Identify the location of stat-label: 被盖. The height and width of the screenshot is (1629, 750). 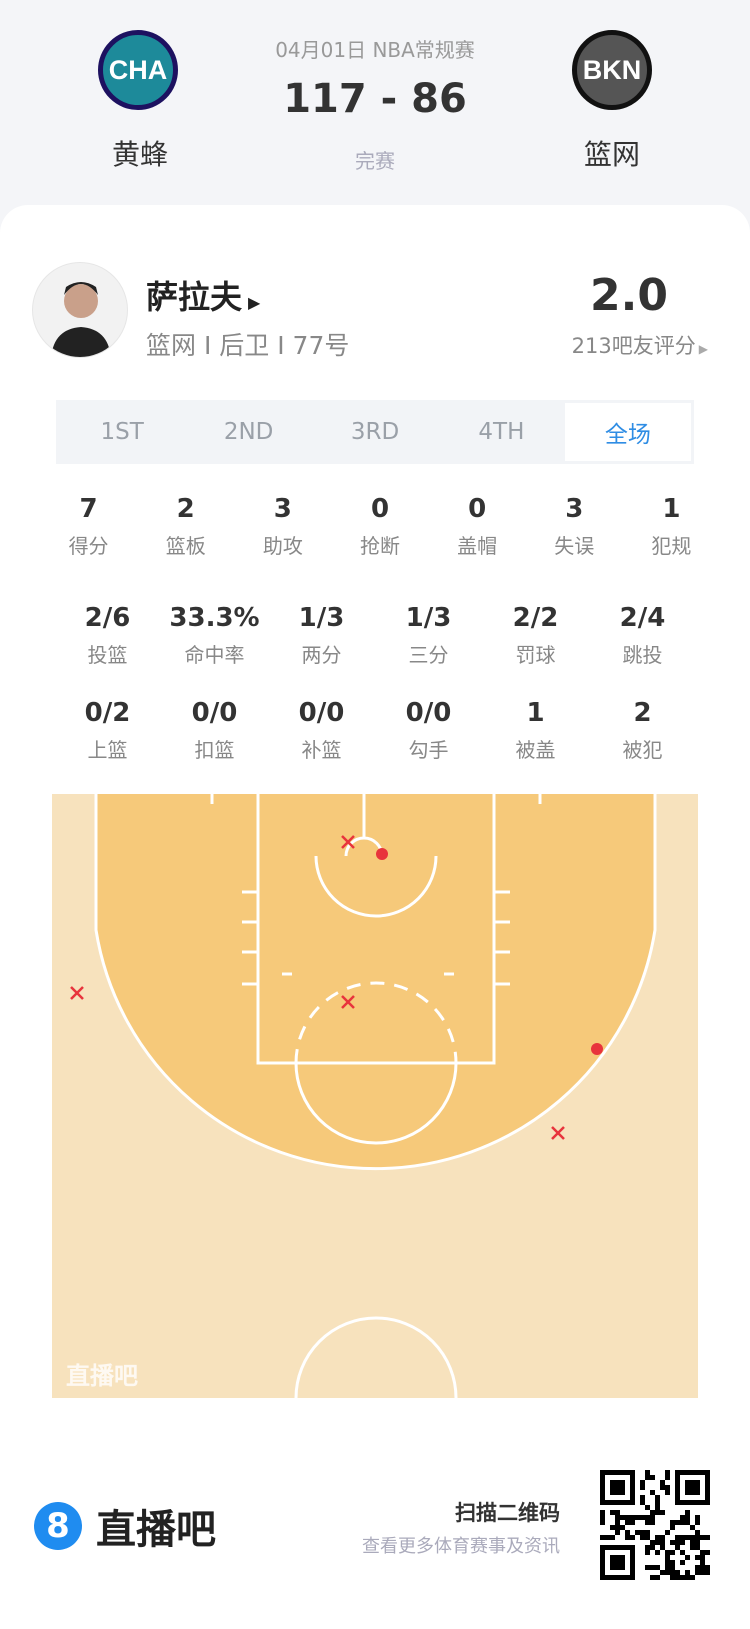
(535, 750).